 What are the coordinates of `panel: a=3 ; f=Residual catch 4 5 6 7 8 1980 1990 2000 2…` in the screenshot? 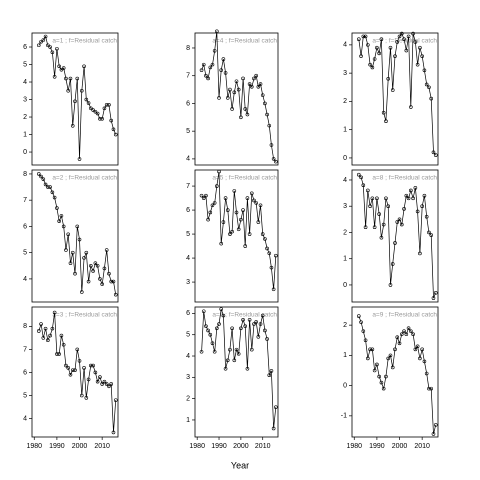 It's located at (71, 378).